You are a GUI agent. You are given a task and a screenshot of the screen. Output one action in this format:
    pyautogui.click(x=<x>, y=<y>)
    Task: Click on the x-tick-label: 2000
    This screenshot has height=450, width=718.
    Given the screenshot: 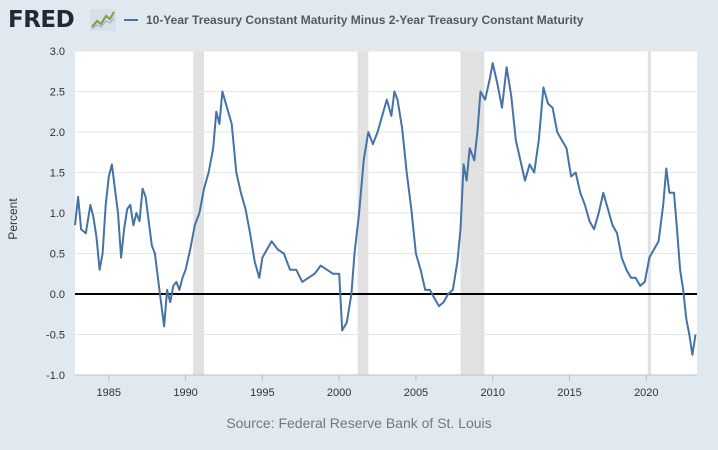 What is the action you would take?
    pyautogui.click(x=339, y=393)
    